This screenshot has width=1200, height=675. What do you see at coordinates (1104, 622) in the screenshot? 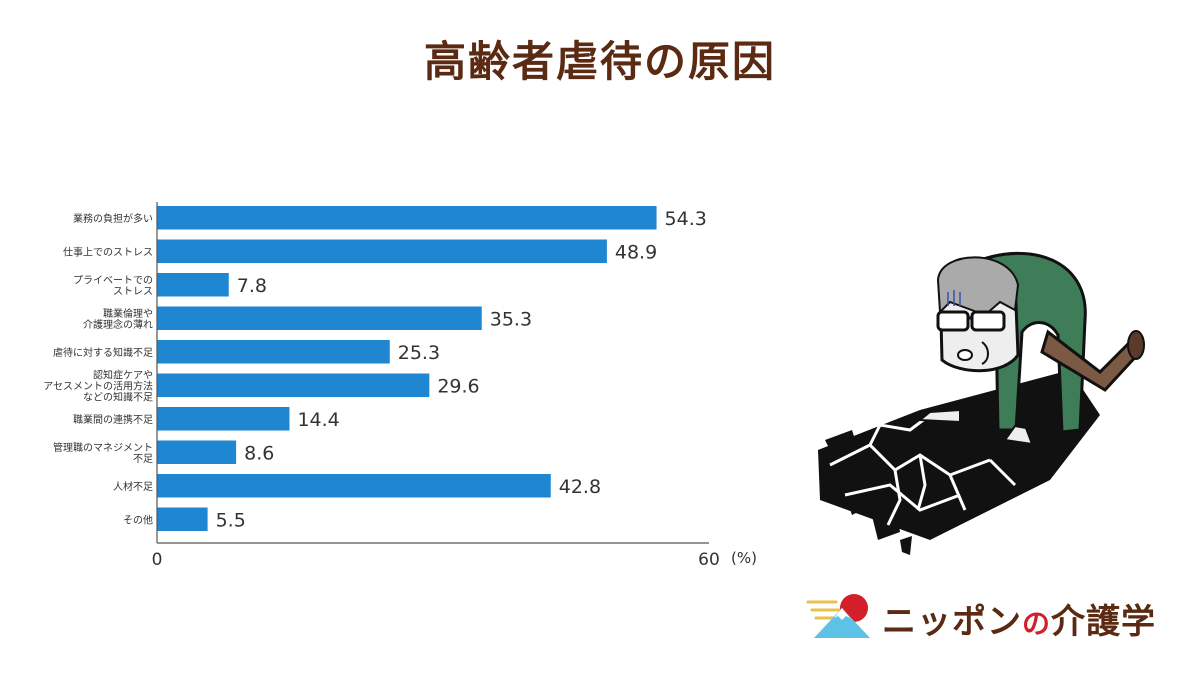
I see `brand-name-part2: 介護学` at bounding box center [1104, 622].